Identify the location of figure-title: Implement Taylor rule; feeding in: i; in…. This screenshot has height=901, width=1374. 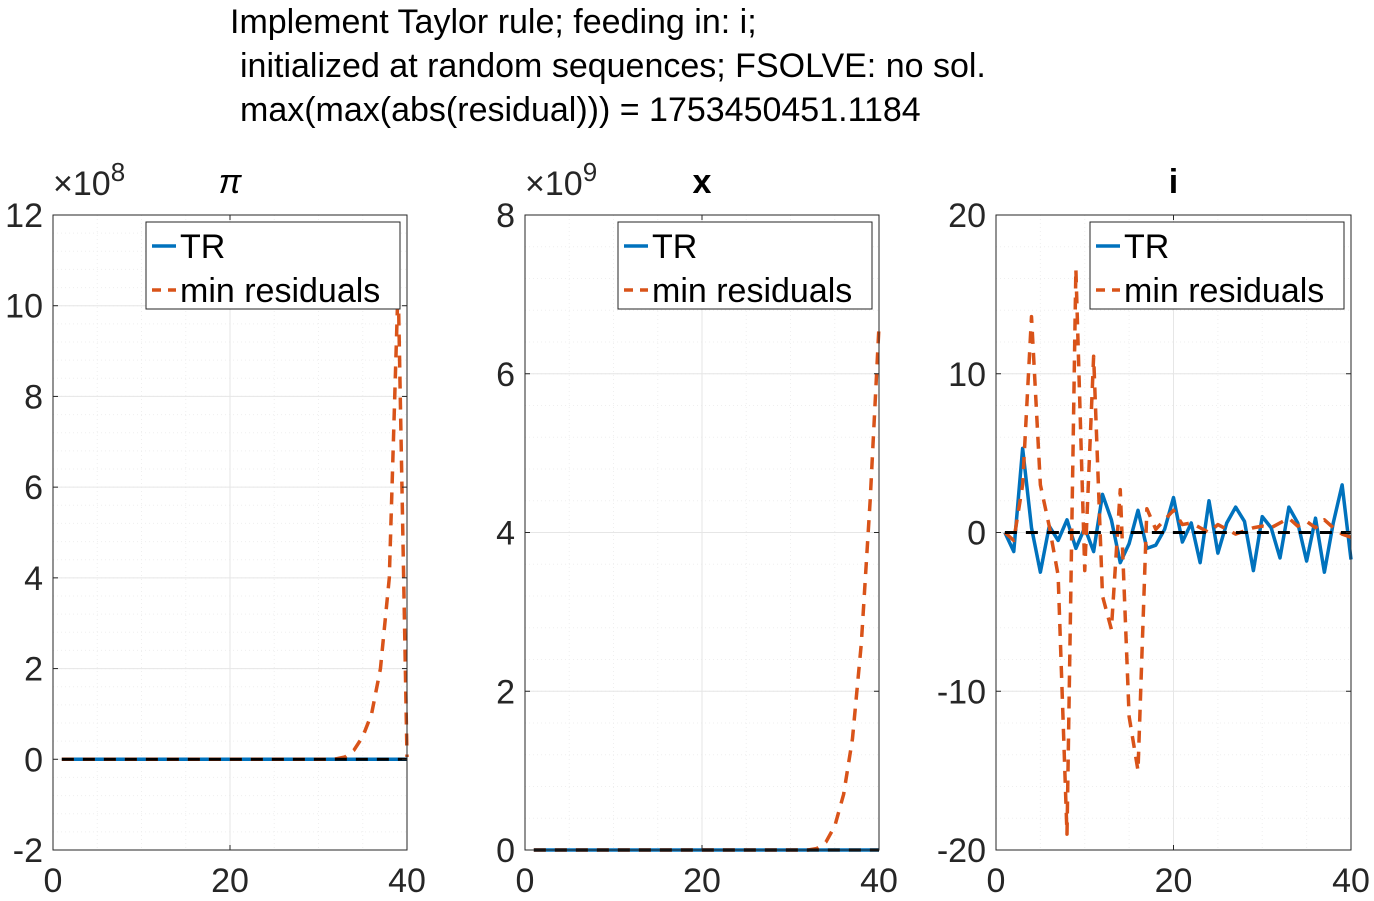
(680, 66).